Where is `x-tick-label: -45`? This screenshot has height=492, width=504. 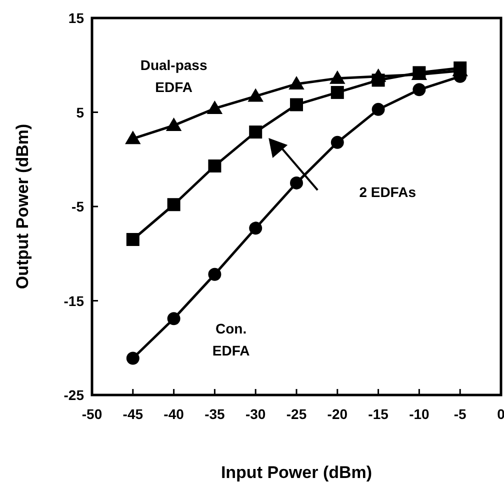
x-tick-label: -45 is located at coordinates (133, 414).